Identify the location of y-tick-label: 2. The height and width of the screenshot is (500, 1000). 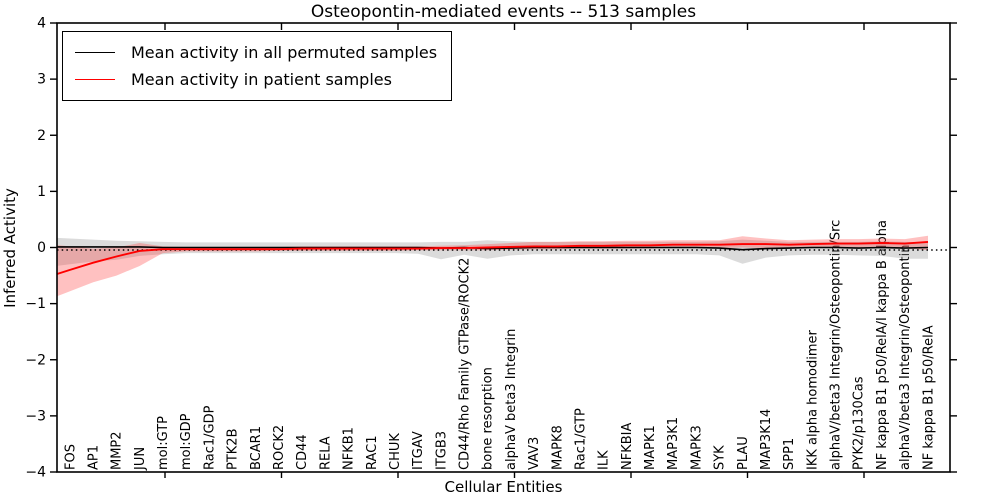
(41, 136).